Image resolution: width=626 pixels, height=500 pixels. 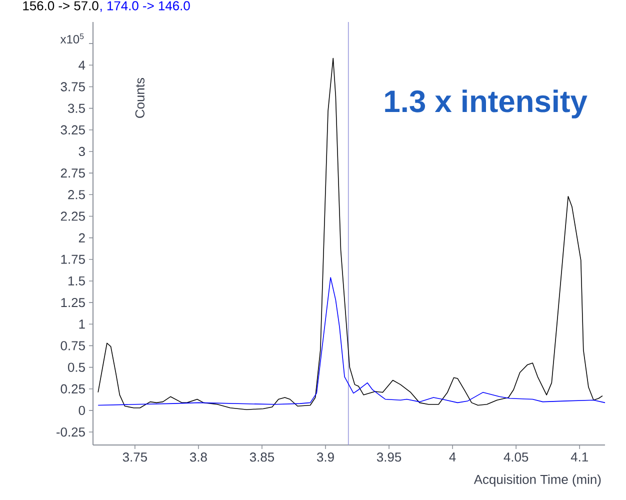 What do you see at coordinates (486, 104) in the screenshot?
I see `annotation: 1.3 x intensity` at bounding box center [486, 104].